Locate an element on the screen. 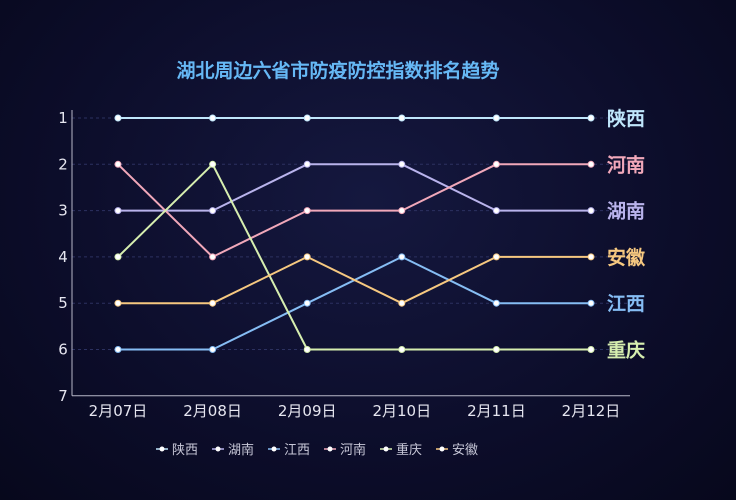 This screenshot has height=500, width=736. y-tick-label: 5 is located at coordinates (63, 303).